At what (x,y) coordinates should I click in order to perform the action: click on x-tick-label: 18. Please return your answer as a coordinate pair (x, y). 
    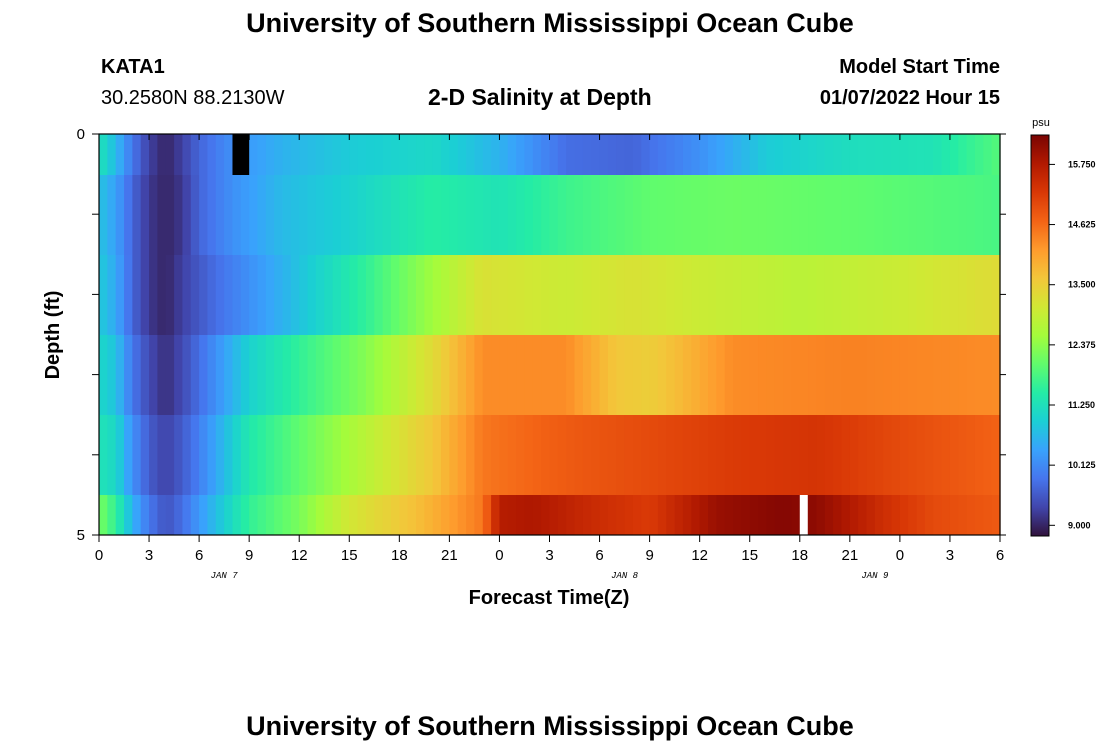
    Looking at the image, I should click on (399, 555).